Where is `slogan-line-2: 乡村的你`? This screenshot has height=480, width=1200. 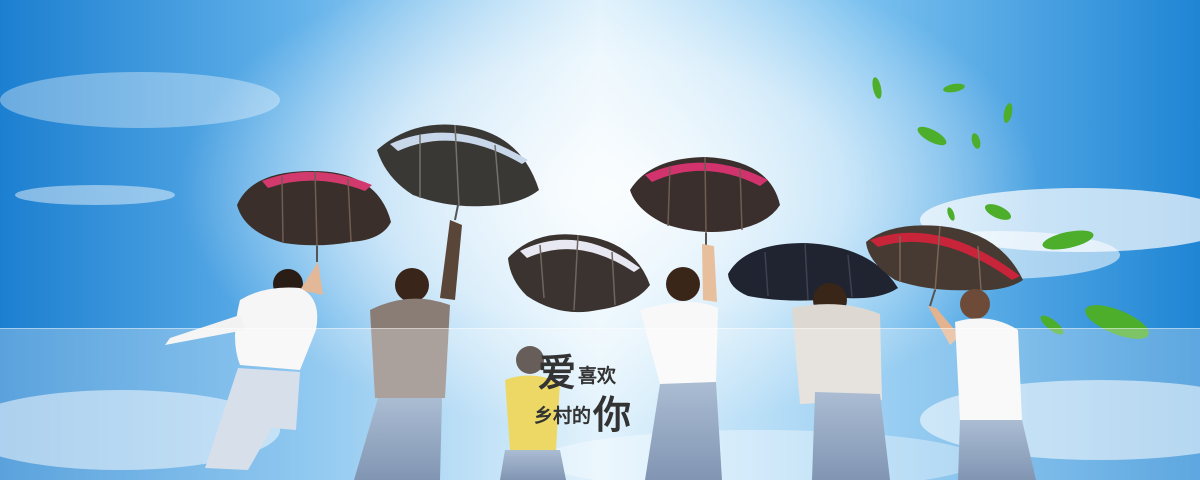 slogan-line-2: 乡村的你 is located at coordinates (582, 415).